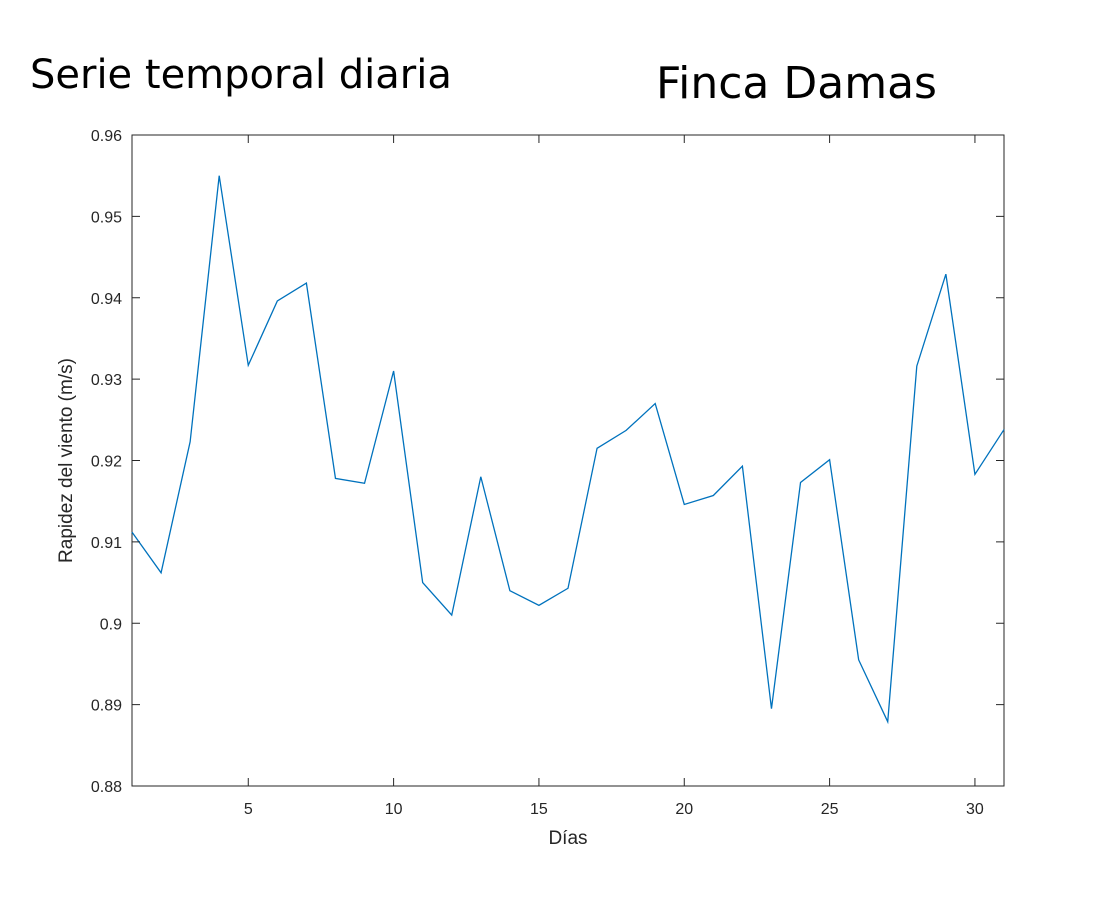 The height and width of the screenshot is (897, 1096). What do you see at coordinates (106, 380) in the screenshot?
I see `y-tick-label: 0.93` at bounding box center [106, 380].